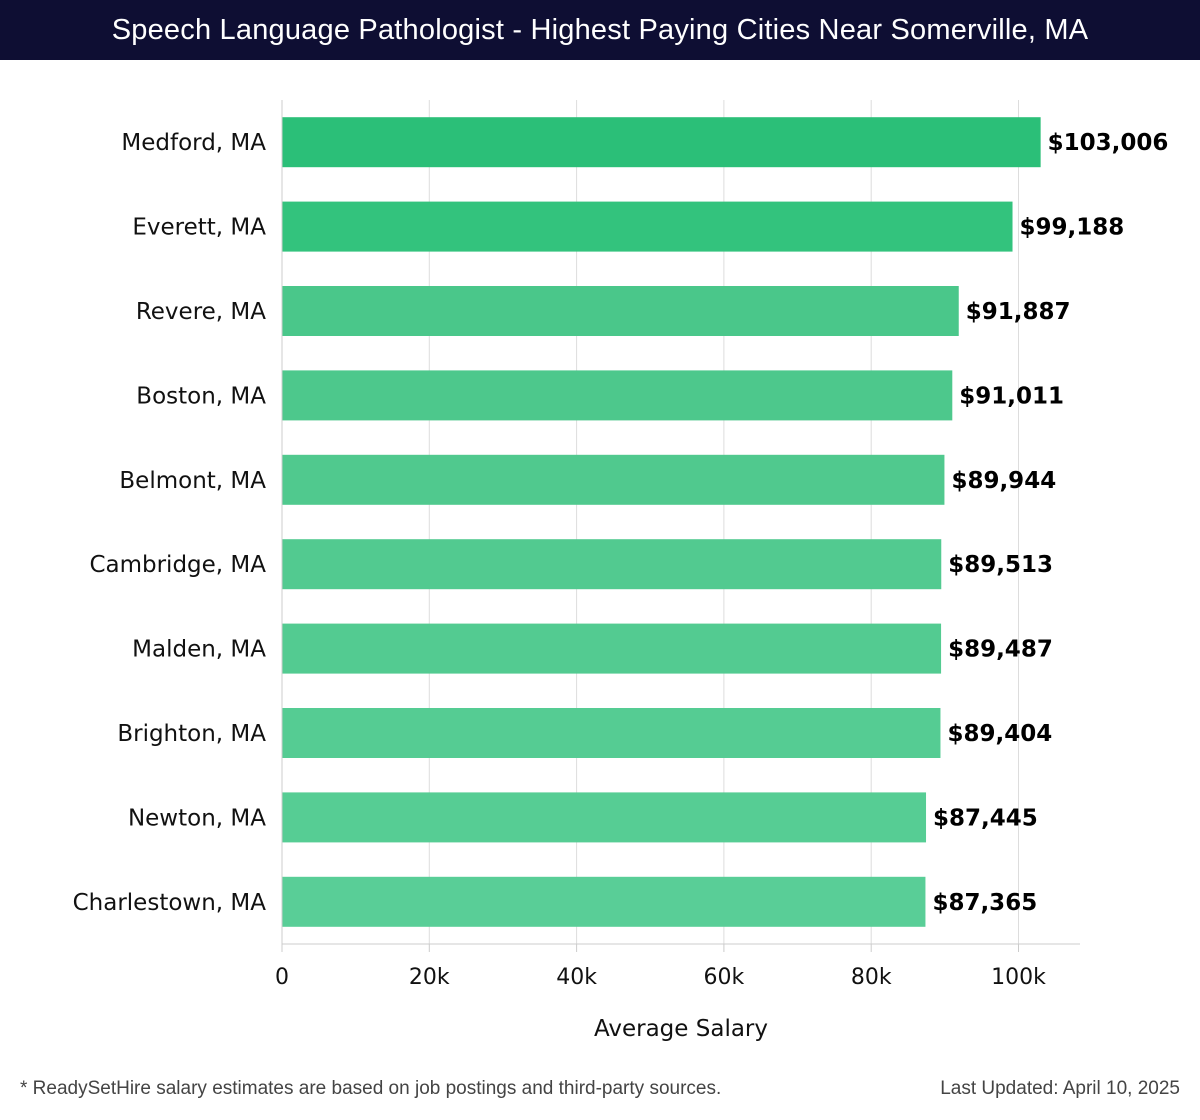  Describe the element at coordinates (1108, 143) in the screenshot. I see `bar-value-label: $103,006` at that location.